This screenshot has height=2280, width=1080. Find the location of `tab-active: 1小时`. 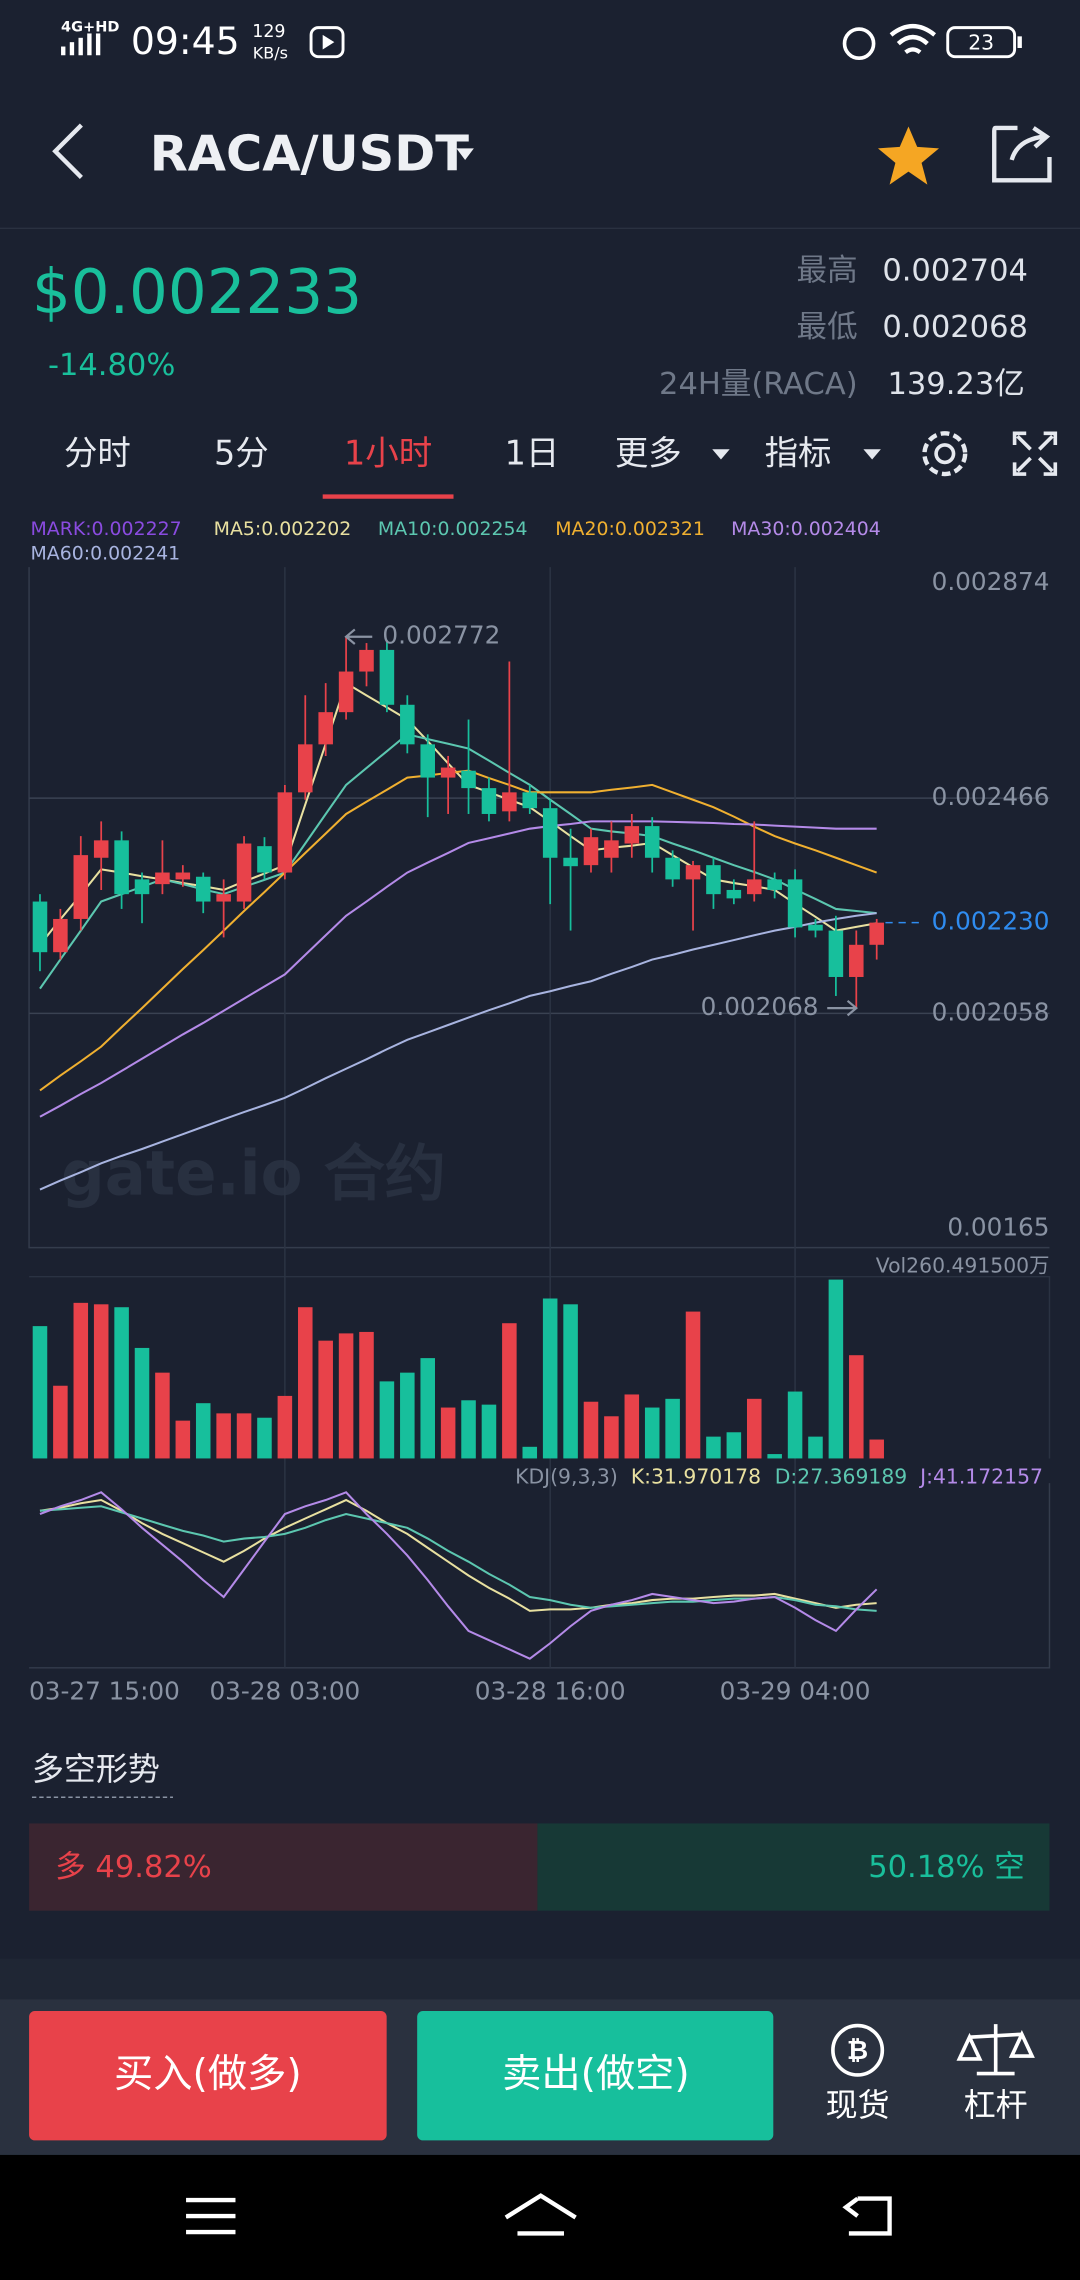

tab-active: 1小时 is located at coordinates (388, 453).